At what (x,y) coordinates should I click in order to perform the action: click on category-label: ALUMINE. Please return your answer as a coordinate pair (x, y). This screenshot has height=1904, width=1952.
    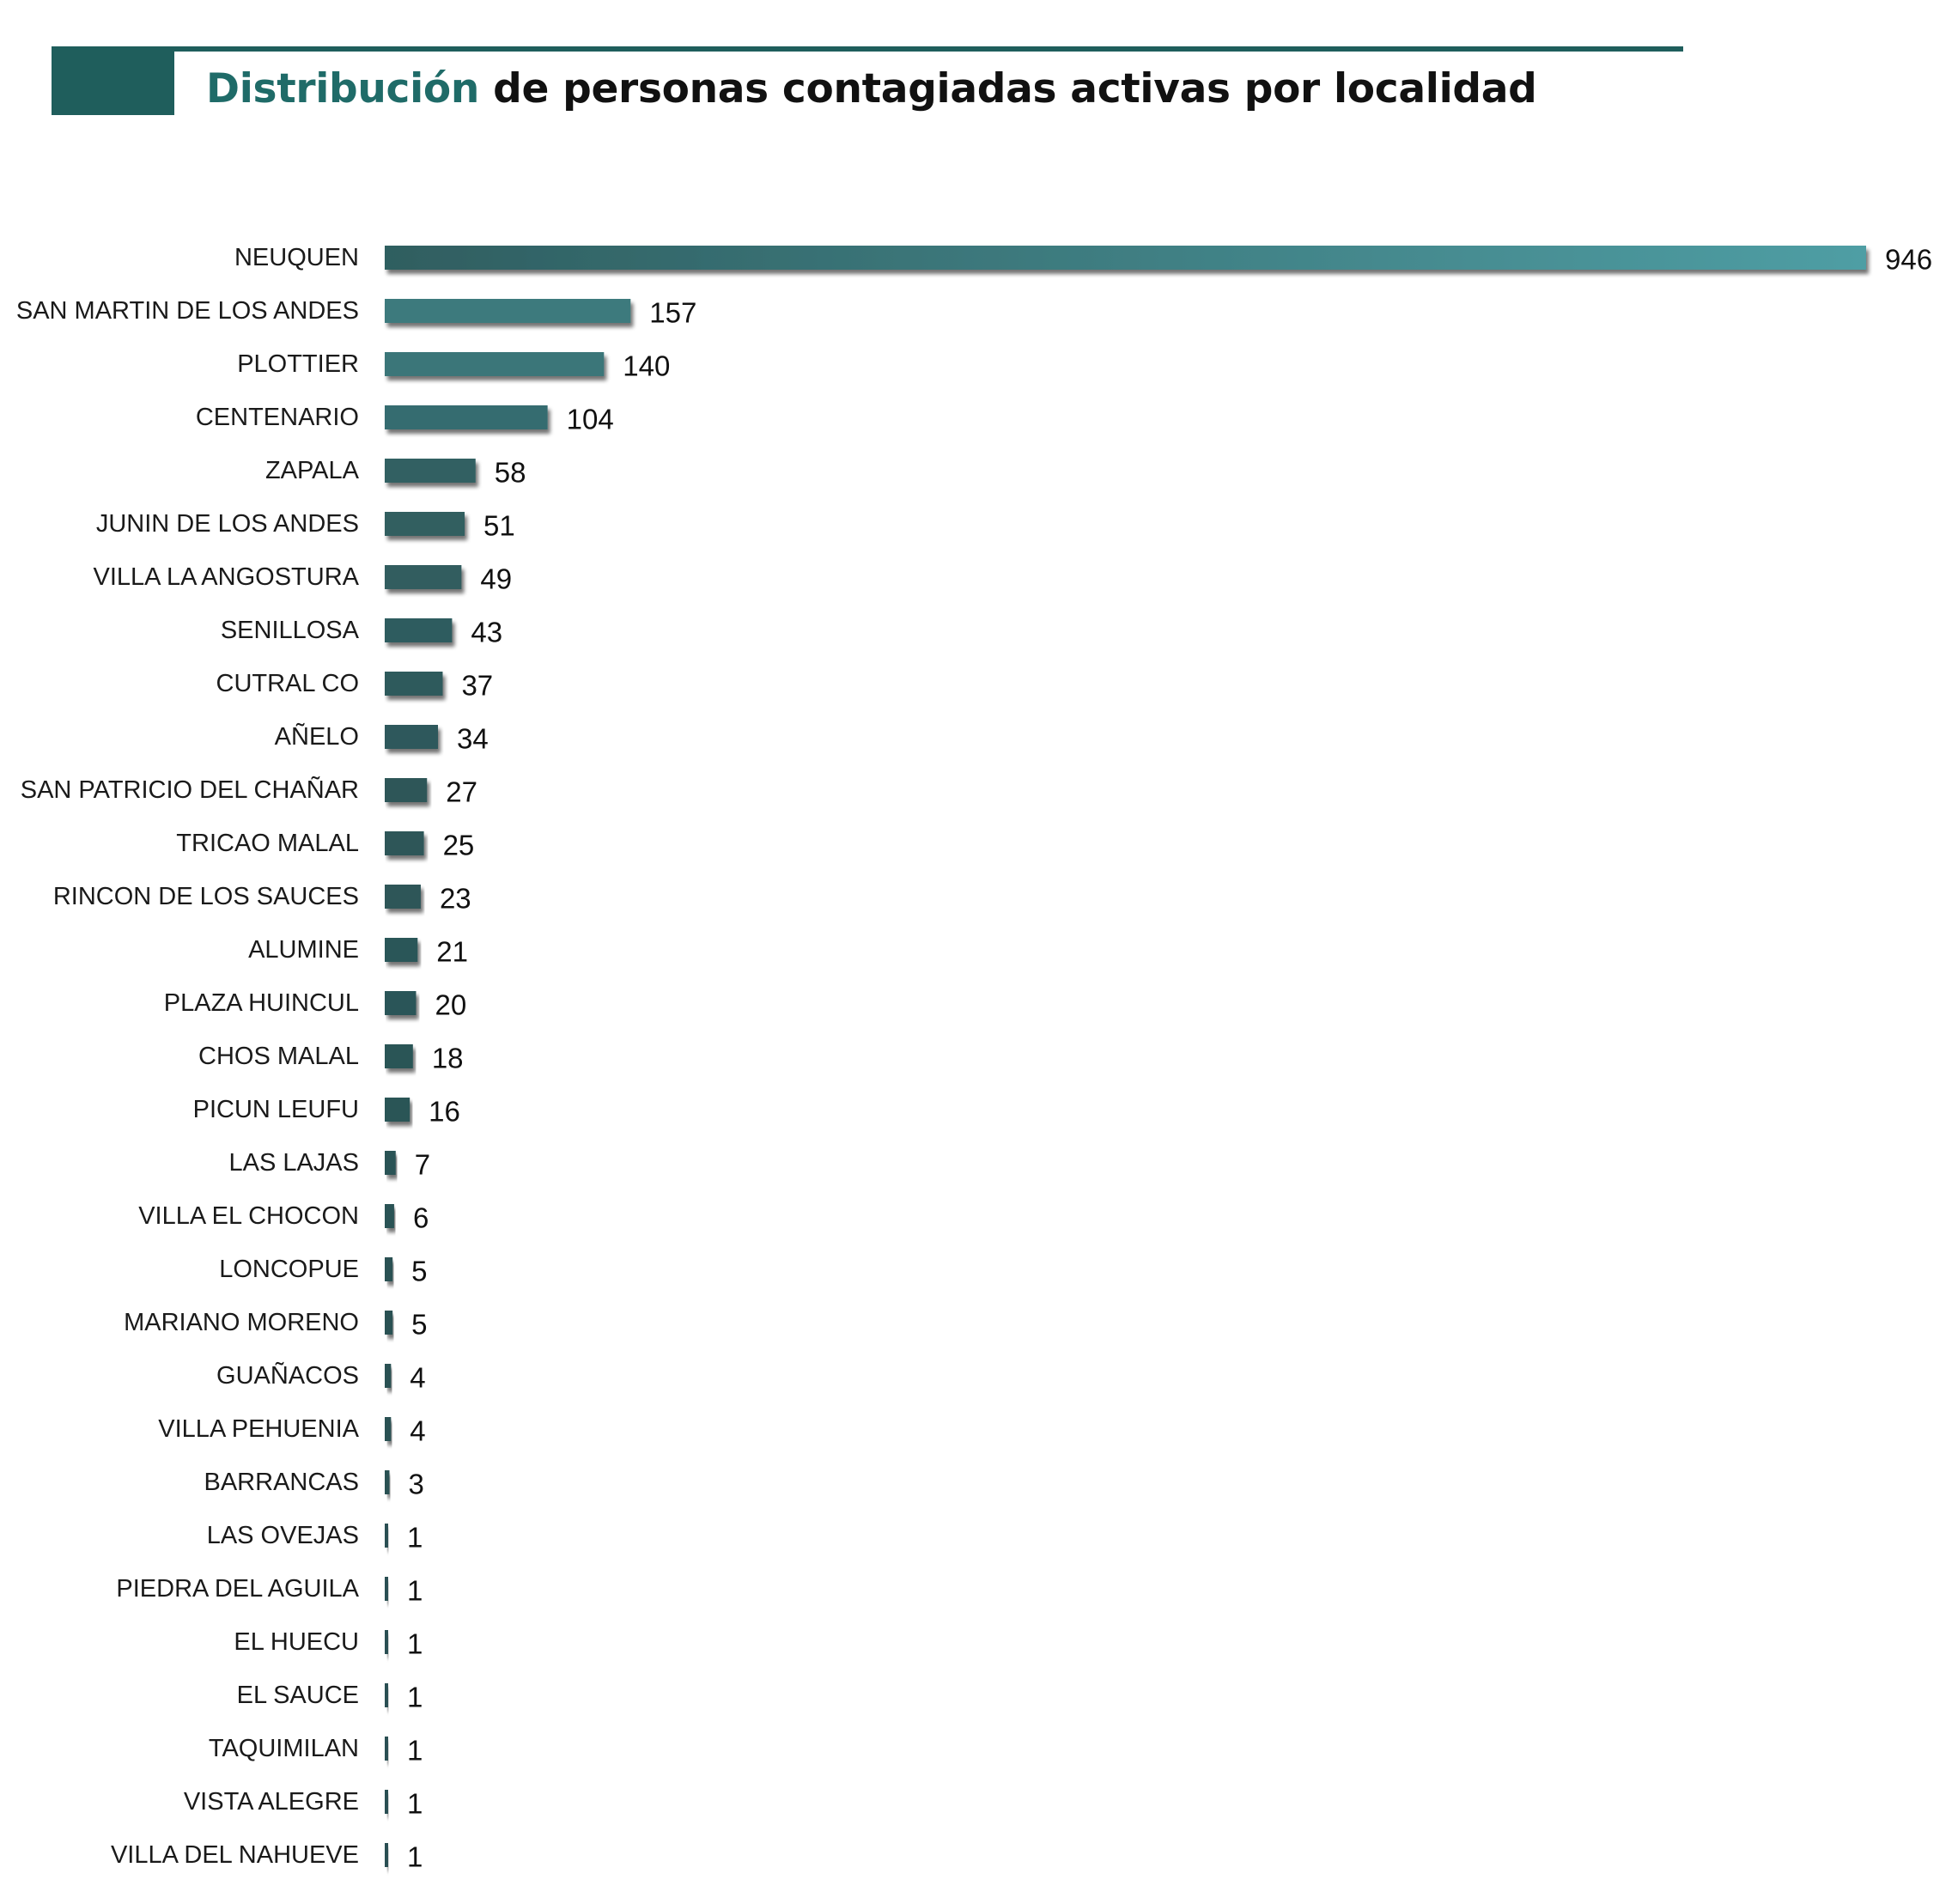
    Looking at the image, I should click on (303, 950).